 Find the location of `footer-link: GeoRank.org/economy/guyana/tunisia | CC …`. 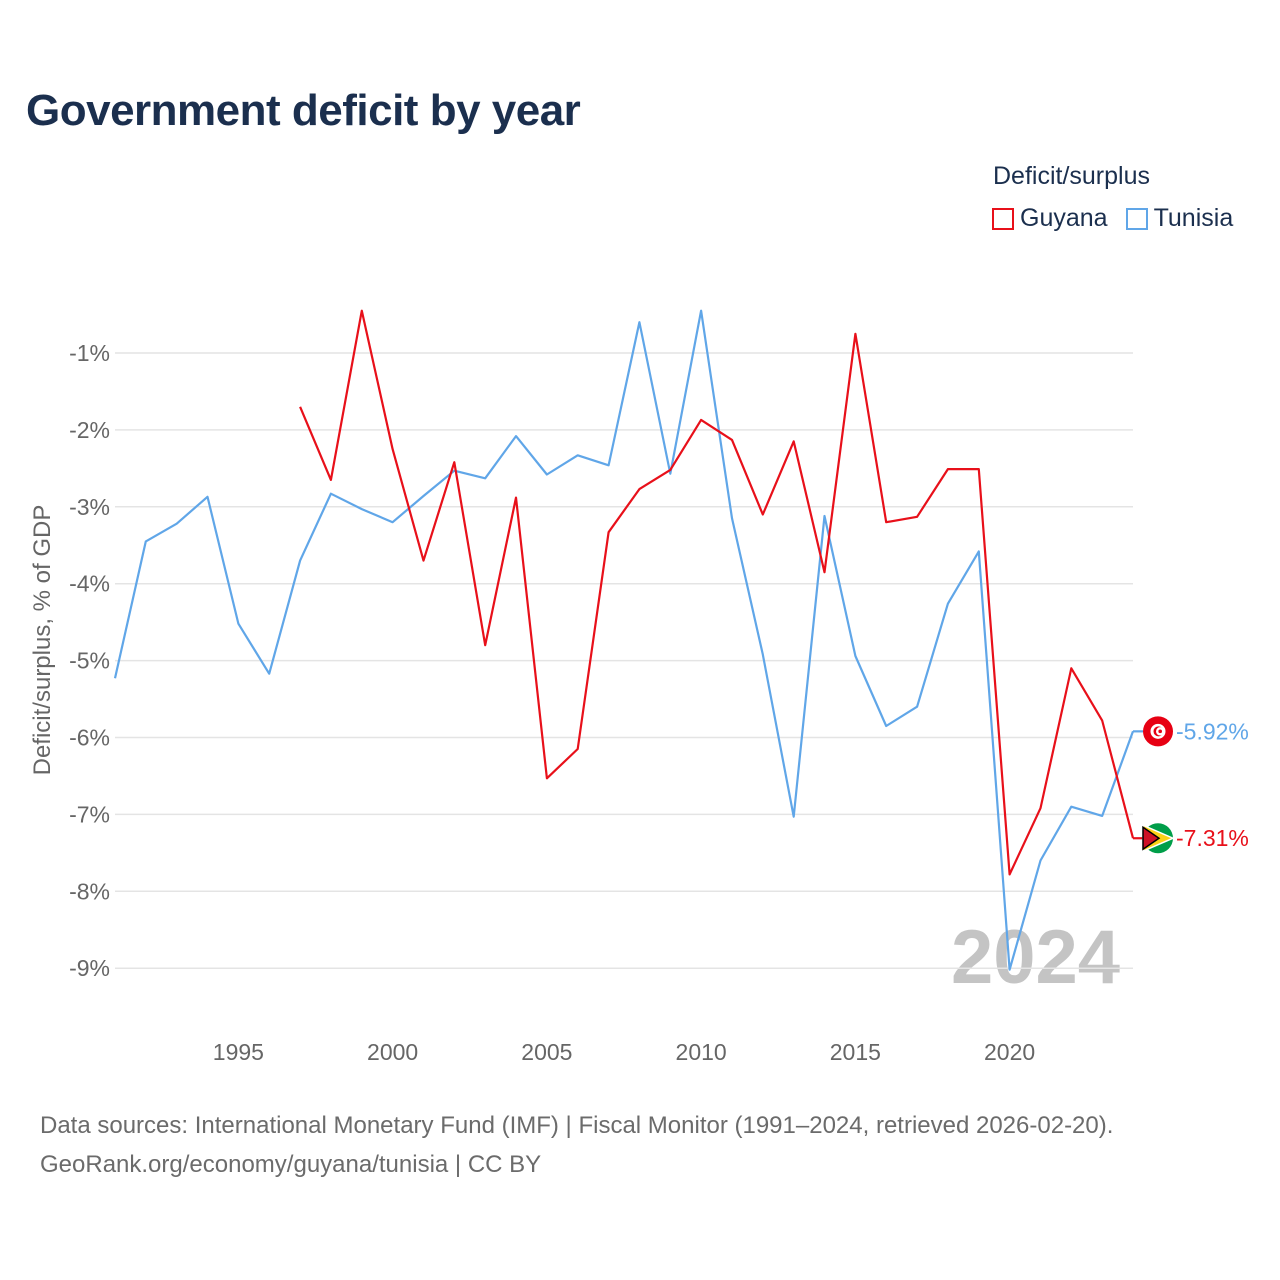

footer-link: GeoRank.org/economy/guyana/tunisia | CC … is located at coordinates (291, 1164).